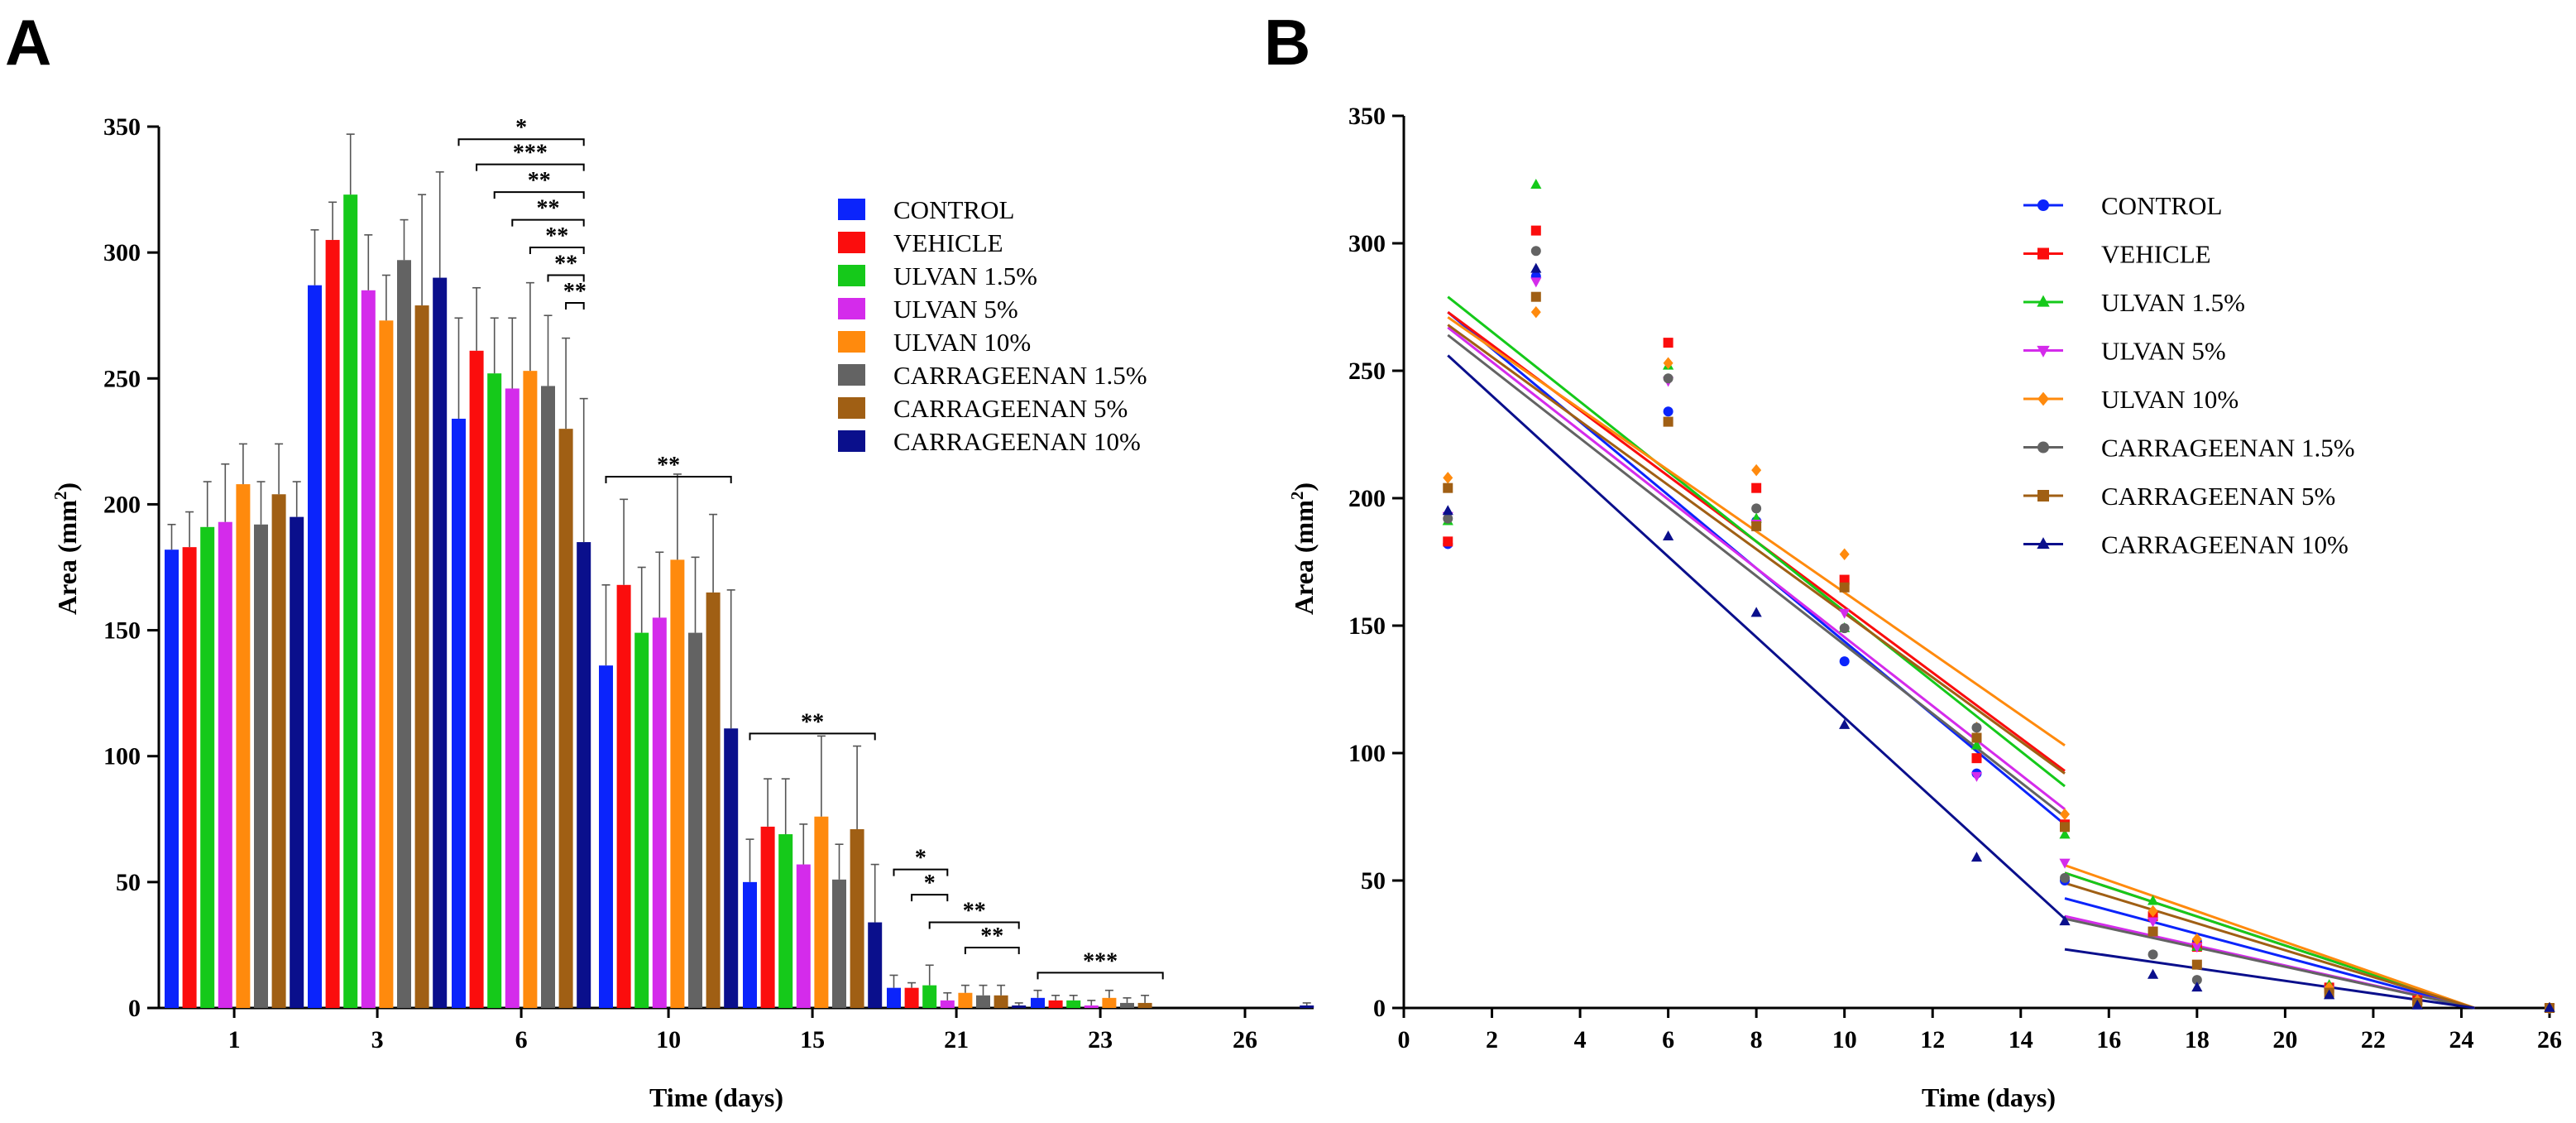 Image resolution: width=2576 pixels, height=1123 pixels. What do you see at coordinates (122, 504) in the screenshot?
I see `panel-a-y-tick-label: 200` at bounding box center [122, 504].